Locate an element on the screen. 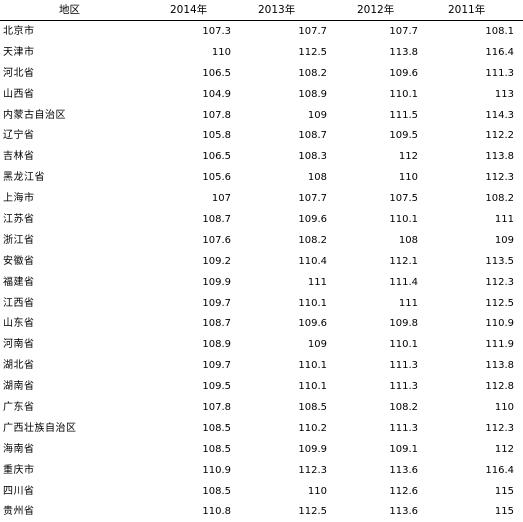 This screenshot has height=522, width=523. cell-2013: 110 is located at coordinates (317, 491).